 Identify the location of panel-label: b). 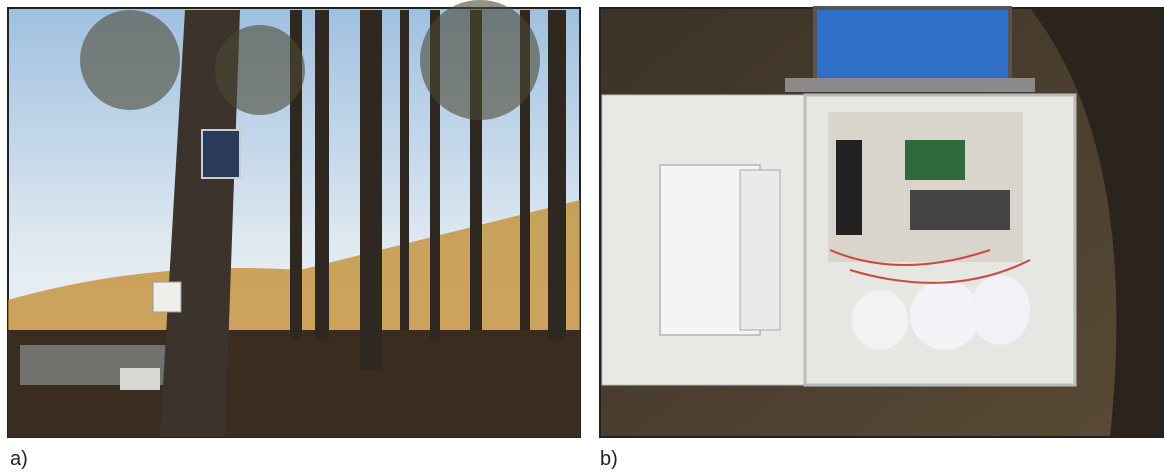
(609, 459).